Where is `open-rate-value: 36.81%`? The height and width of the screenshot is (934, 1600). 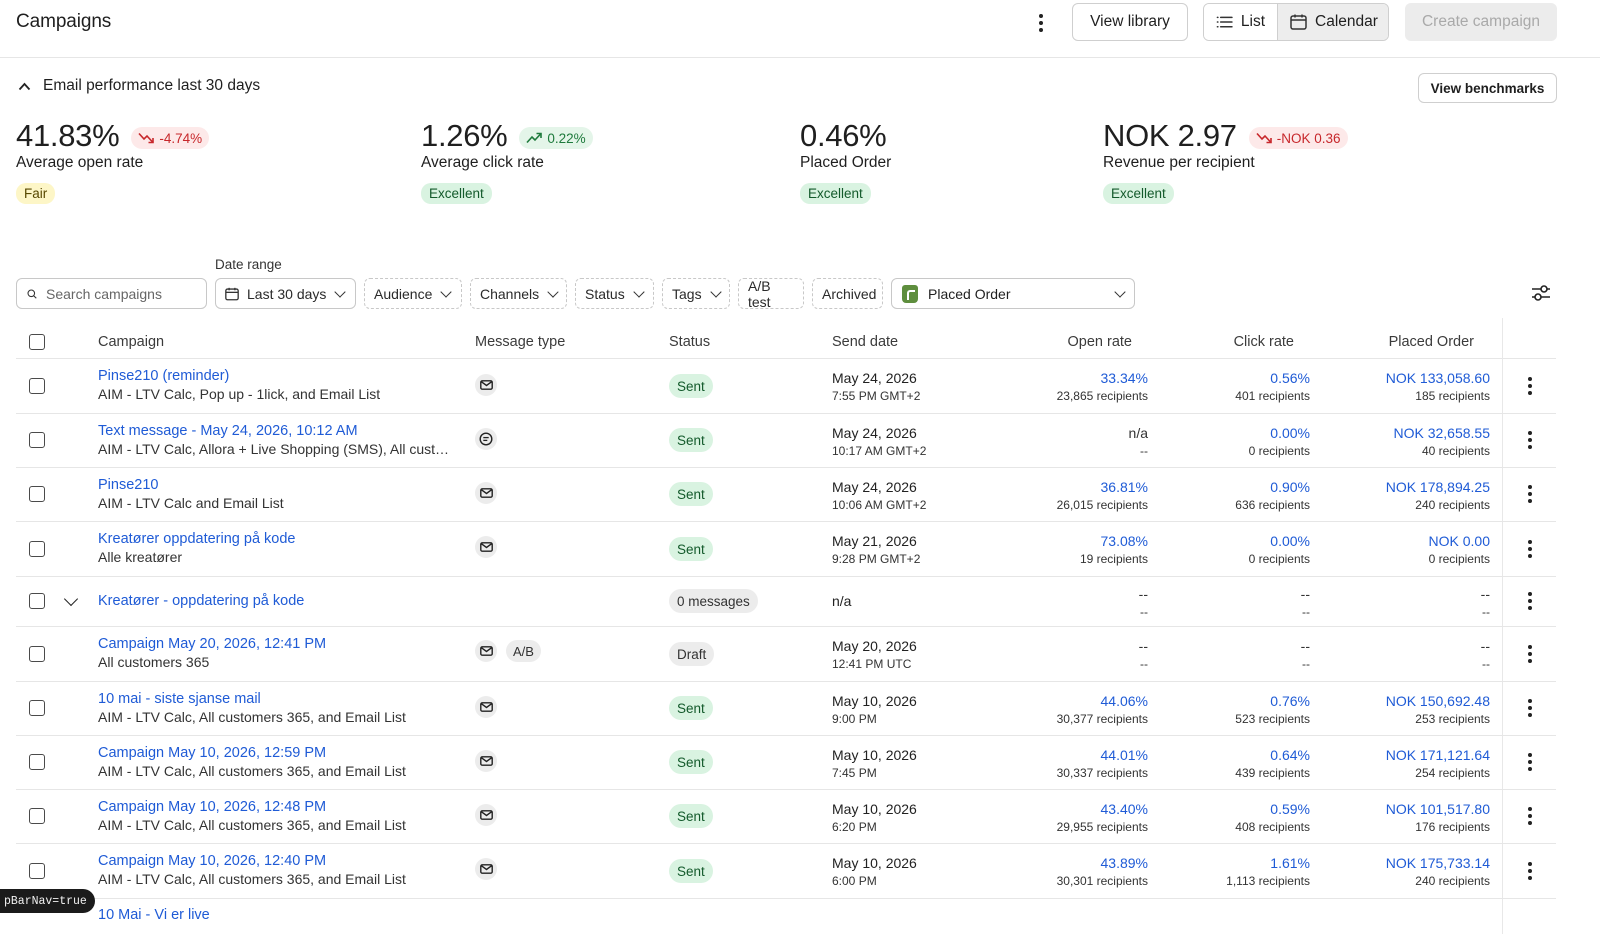 open-rate-value: 36.81% is located at coordinates (1124, 487).